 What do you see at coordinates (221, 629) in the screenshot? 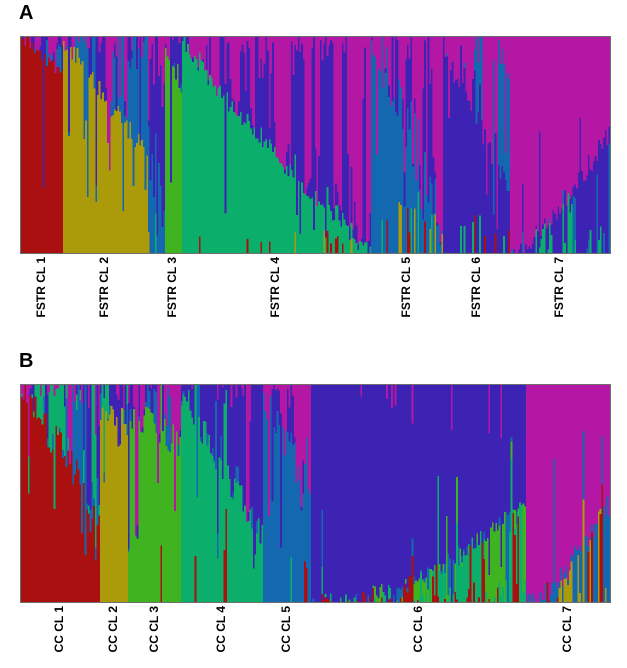
I see `cluster-label-cc-cl-4: CC CL 4` at bounding box center [221, 629].